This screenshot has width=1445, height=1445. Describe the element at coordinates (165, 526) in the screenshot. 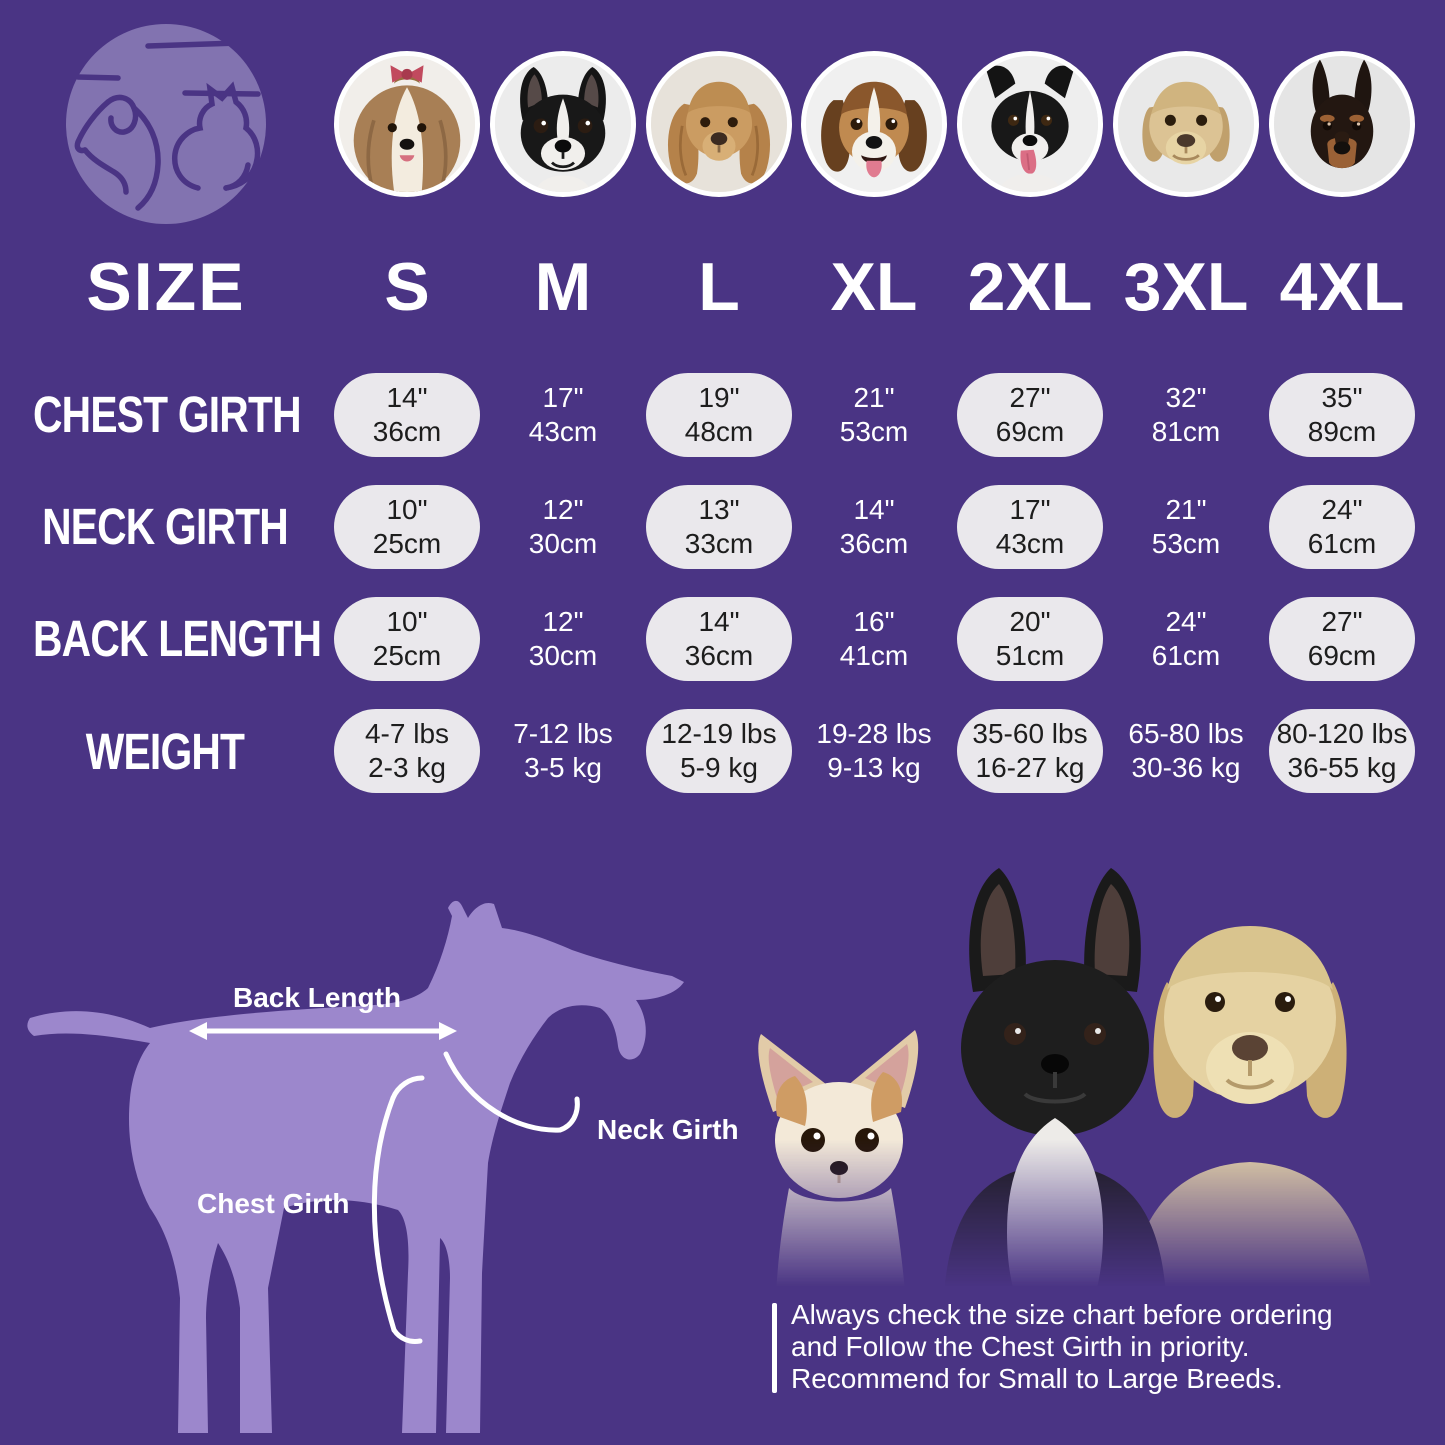

I see `row-label-neck-girth: NECK GIRTH` at that location.